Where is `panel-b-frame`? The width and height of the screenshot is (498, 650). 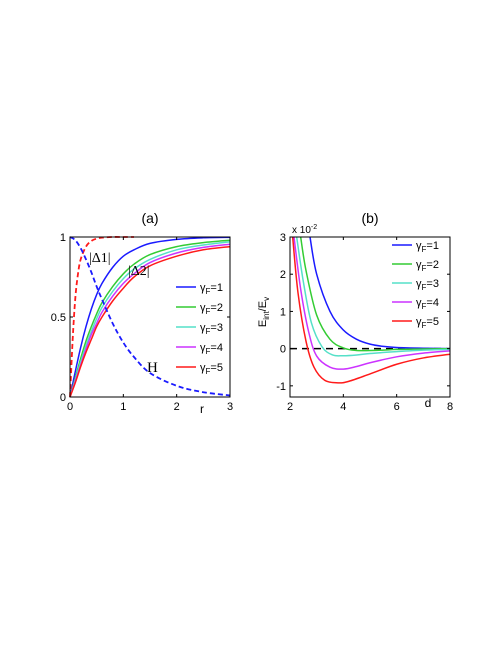 panel-b-frame is located at coordinates (370, 317).